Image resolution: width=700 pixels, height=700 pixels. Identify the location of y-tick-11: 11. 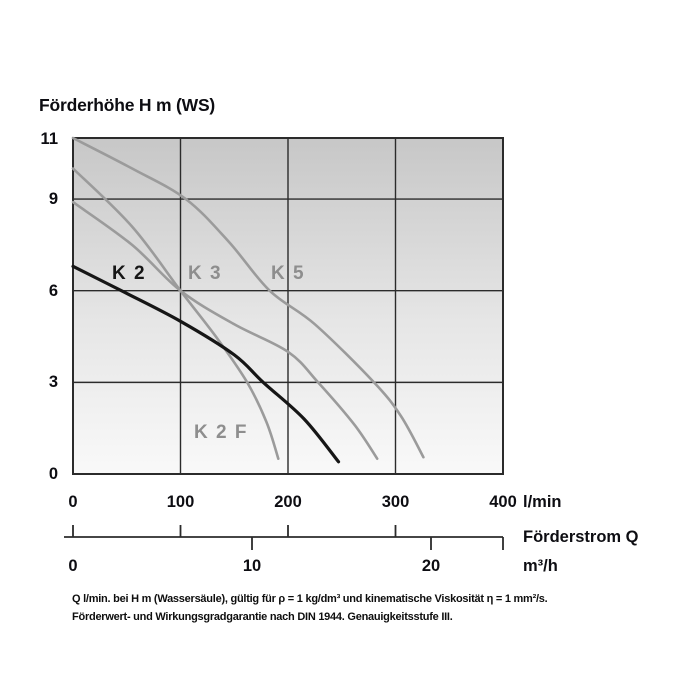
(49, 139).